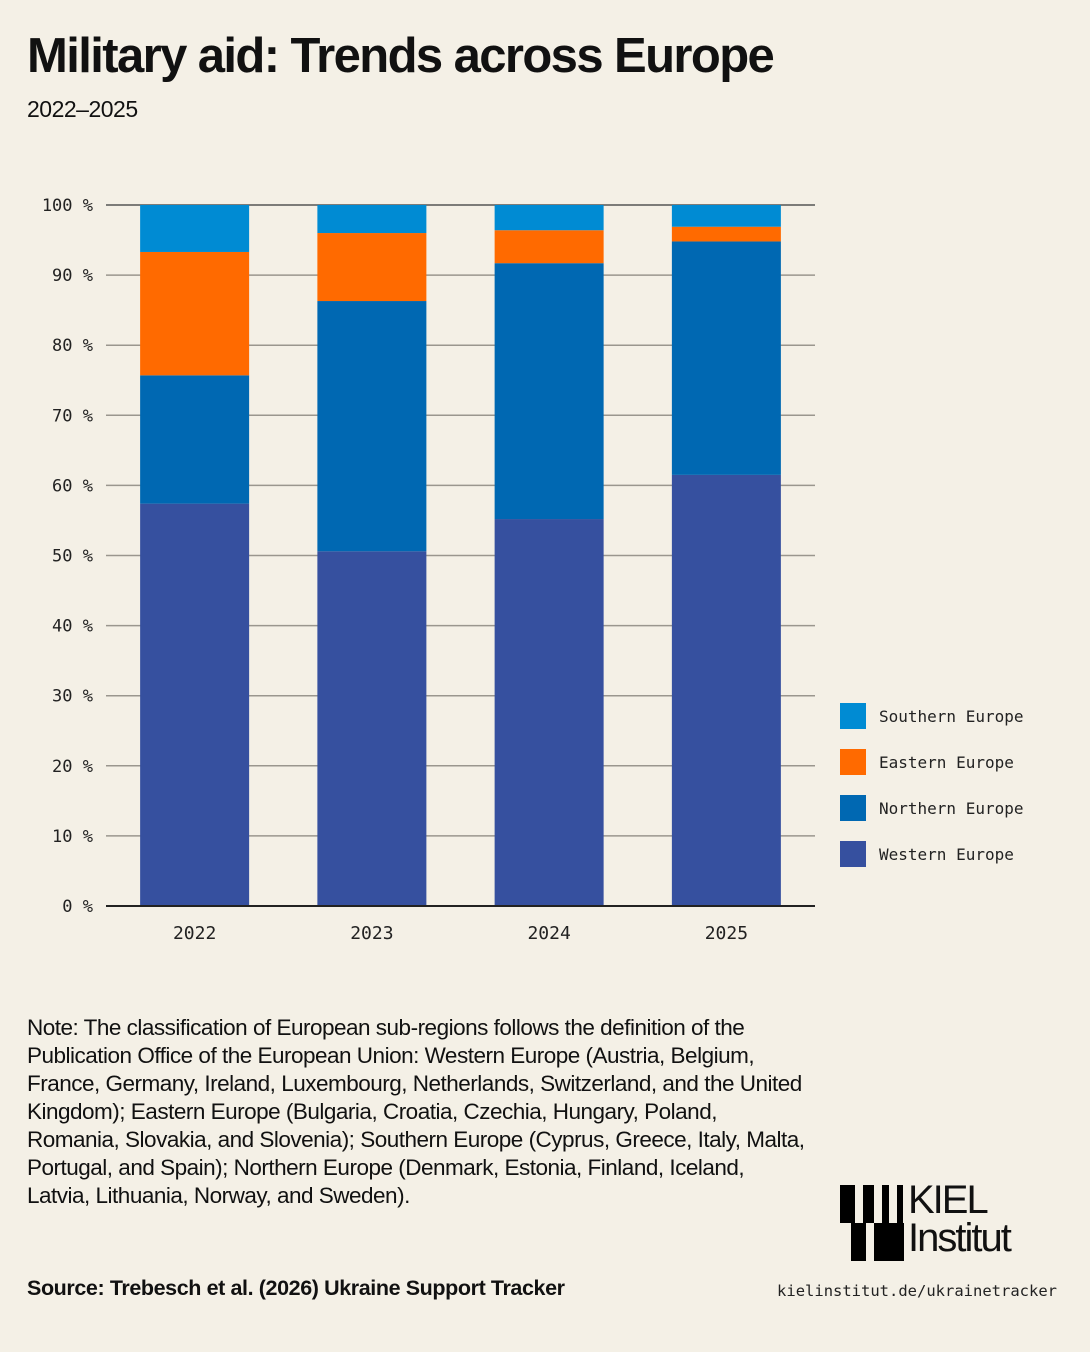 This screenshot has height=1352, width=1090. Describe the element at coordinates (371, 933) in the screenshot. I see `x-tick-label: 2023` at that location.